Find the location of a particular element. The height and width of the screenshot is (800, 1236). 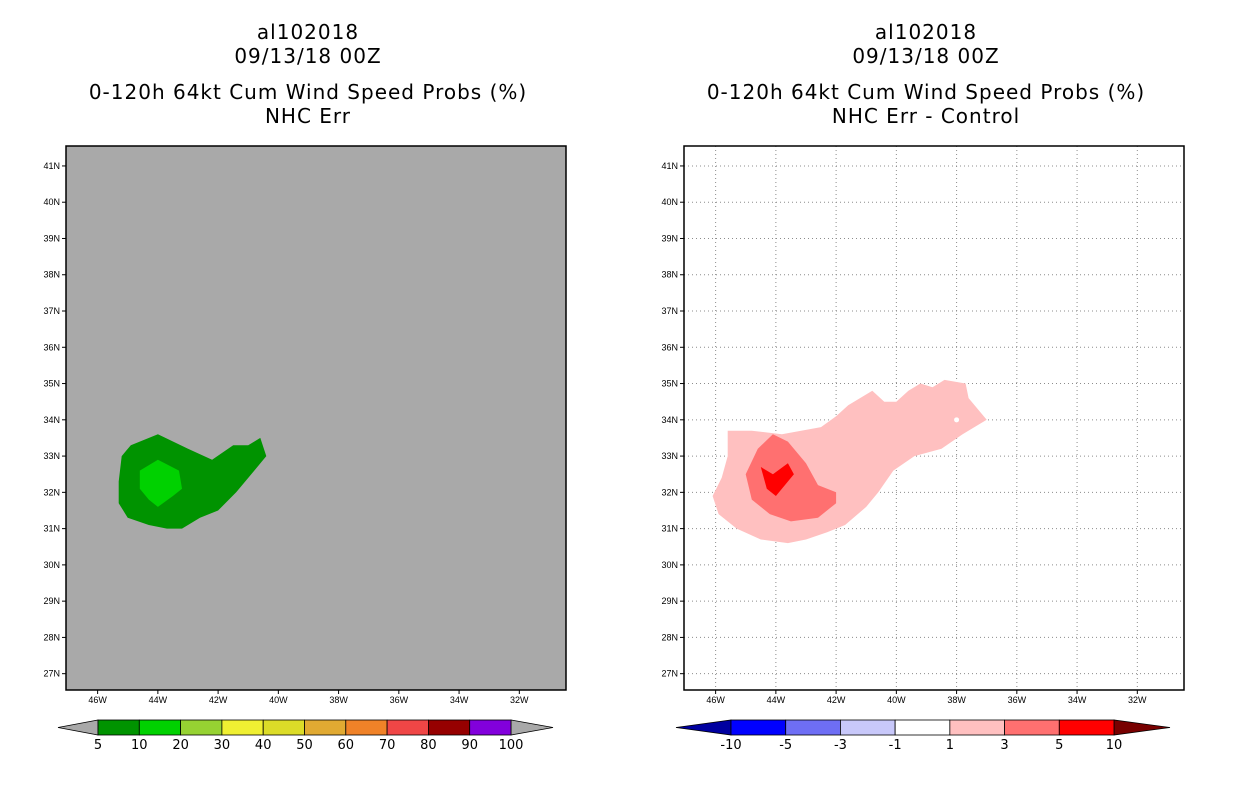

left-lon-label: 46W is located at coordinates (97, 700).